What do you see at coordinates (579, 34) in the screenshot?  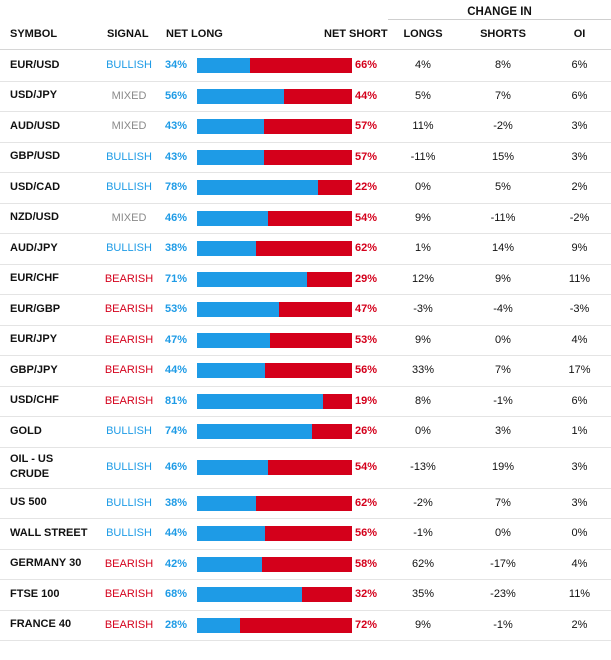 I see `oi-header: OI` at bounding box center [579, 34].